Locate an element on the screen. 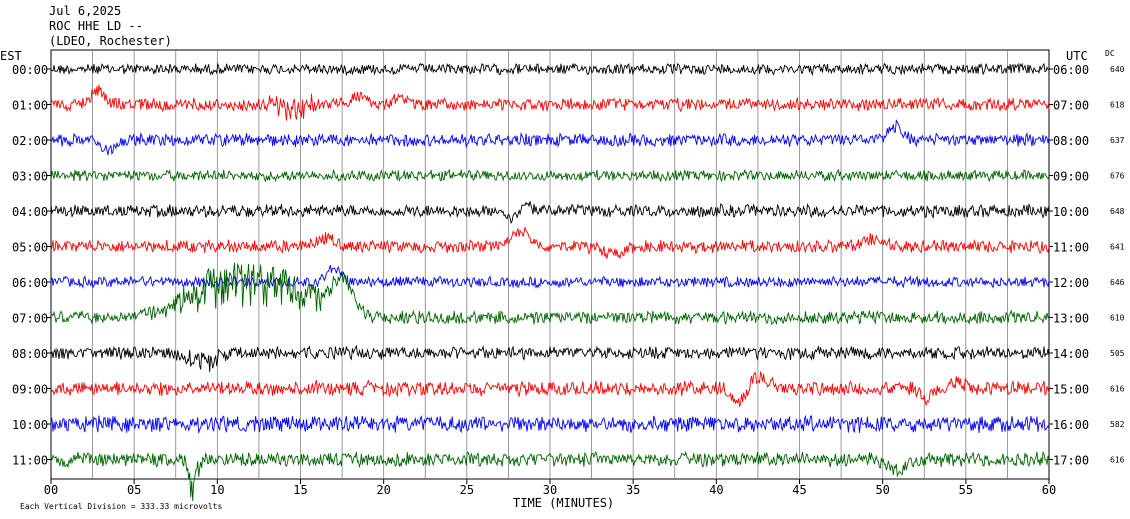 The height and width of the screenshot is (519, 1130). trace-00:00 is located at coordinates (550, 69).